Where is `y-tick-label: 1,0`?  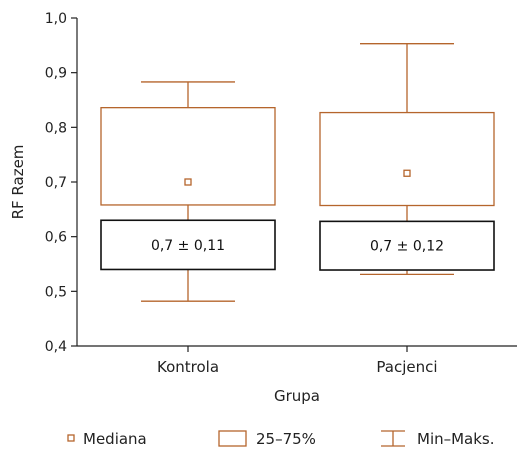 y-tick-label: 1,0 is located at coordinates (56, 19).